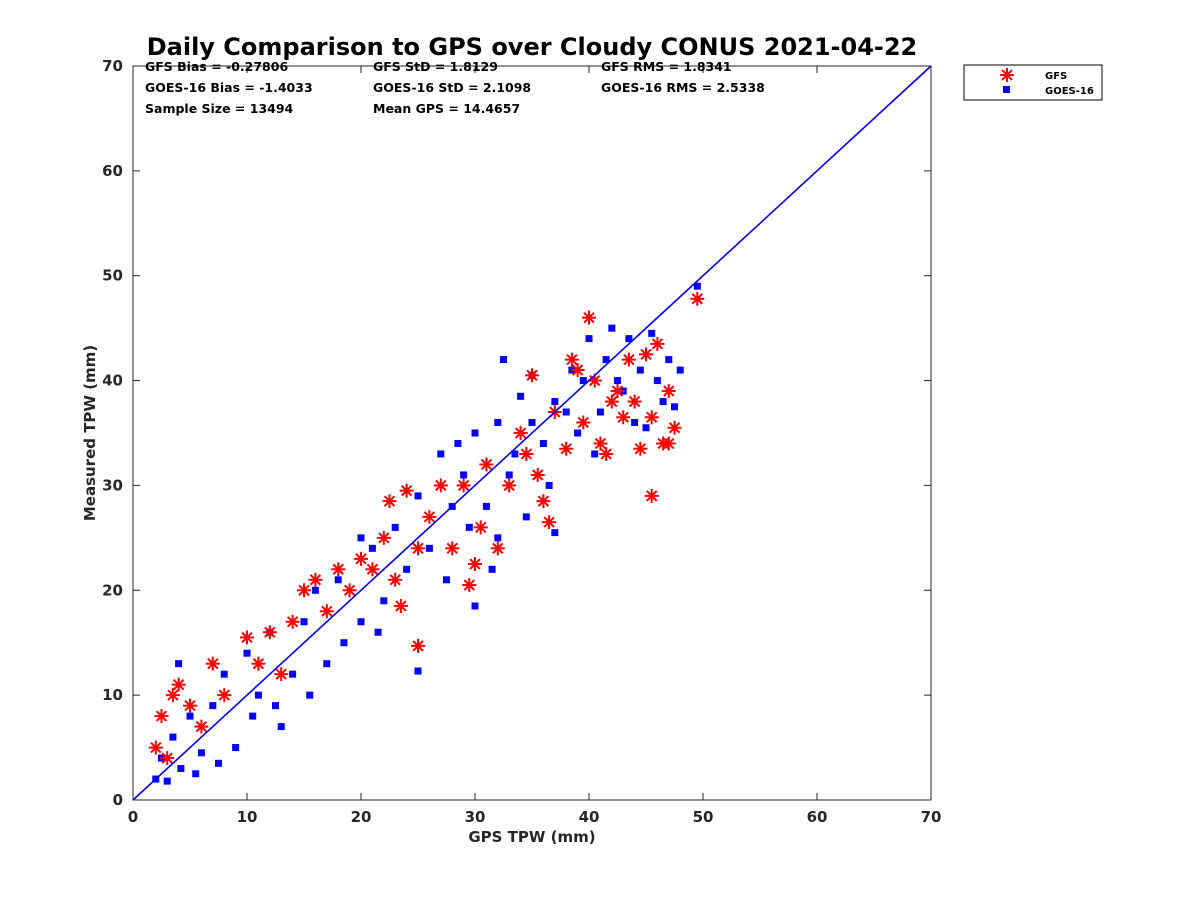 The image size is (1200, 900). What do you see at coordinates (219, 108) in the screenshot?
I see `stat-sample-size: Sample Size = 13494` at bounding box center [219, 108].